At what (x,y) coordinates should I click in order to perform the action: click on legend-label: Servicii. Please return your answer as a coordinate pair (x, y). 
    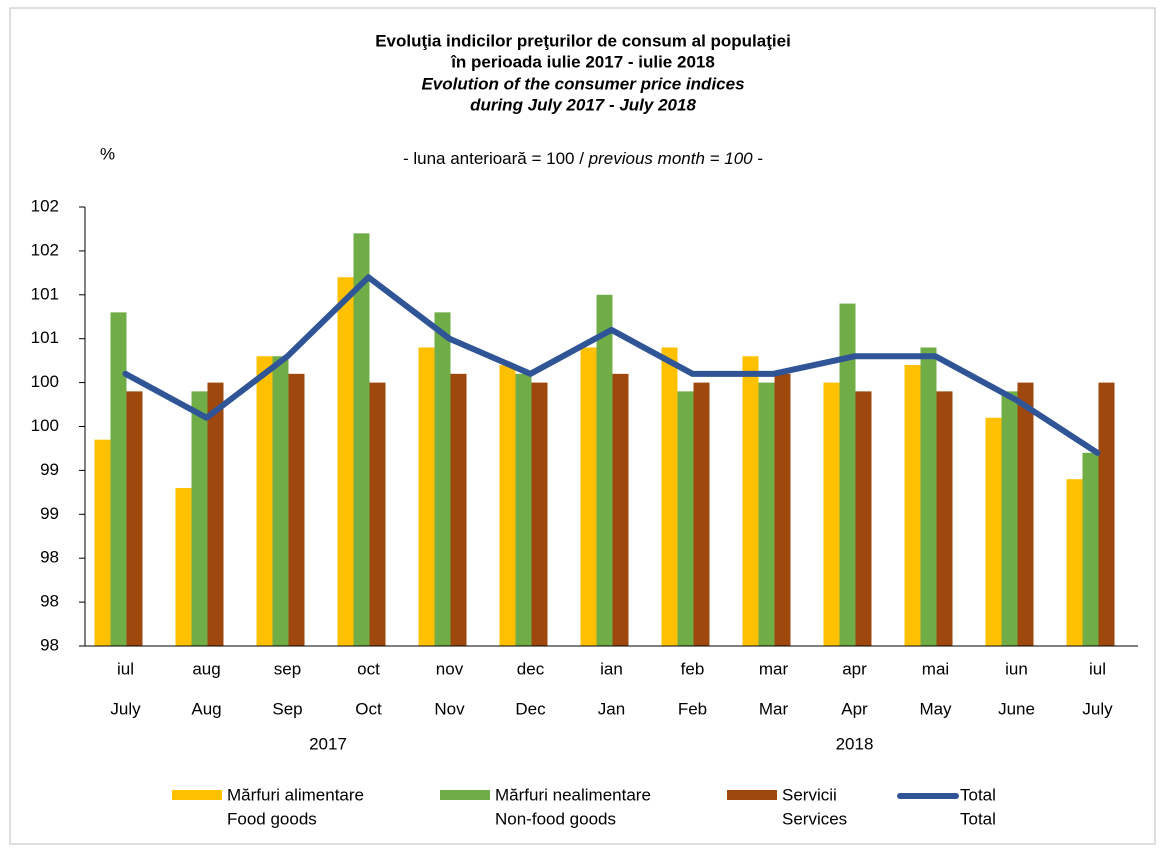
    Looking at the image, I should click on (809, 794).